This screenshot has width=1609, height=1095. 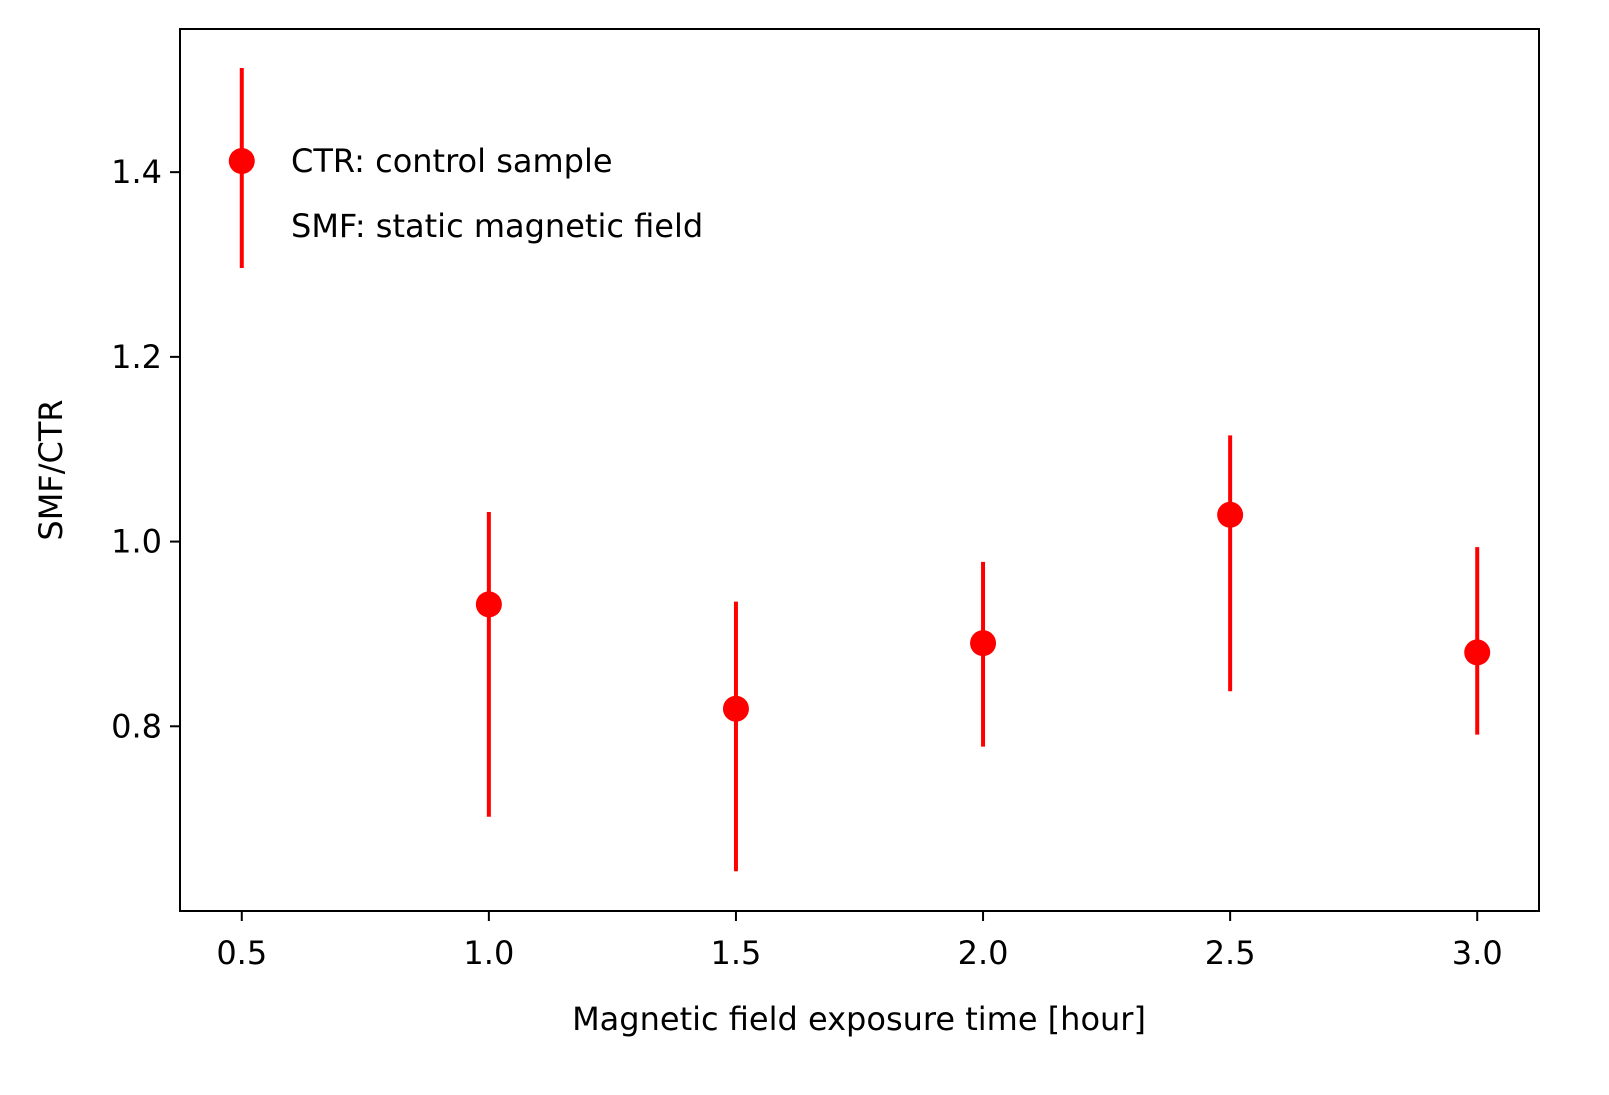 What do you see at coordinates (241, 161) in the screenshot?
I see `legend-marker` at bounding box center [241, 161].